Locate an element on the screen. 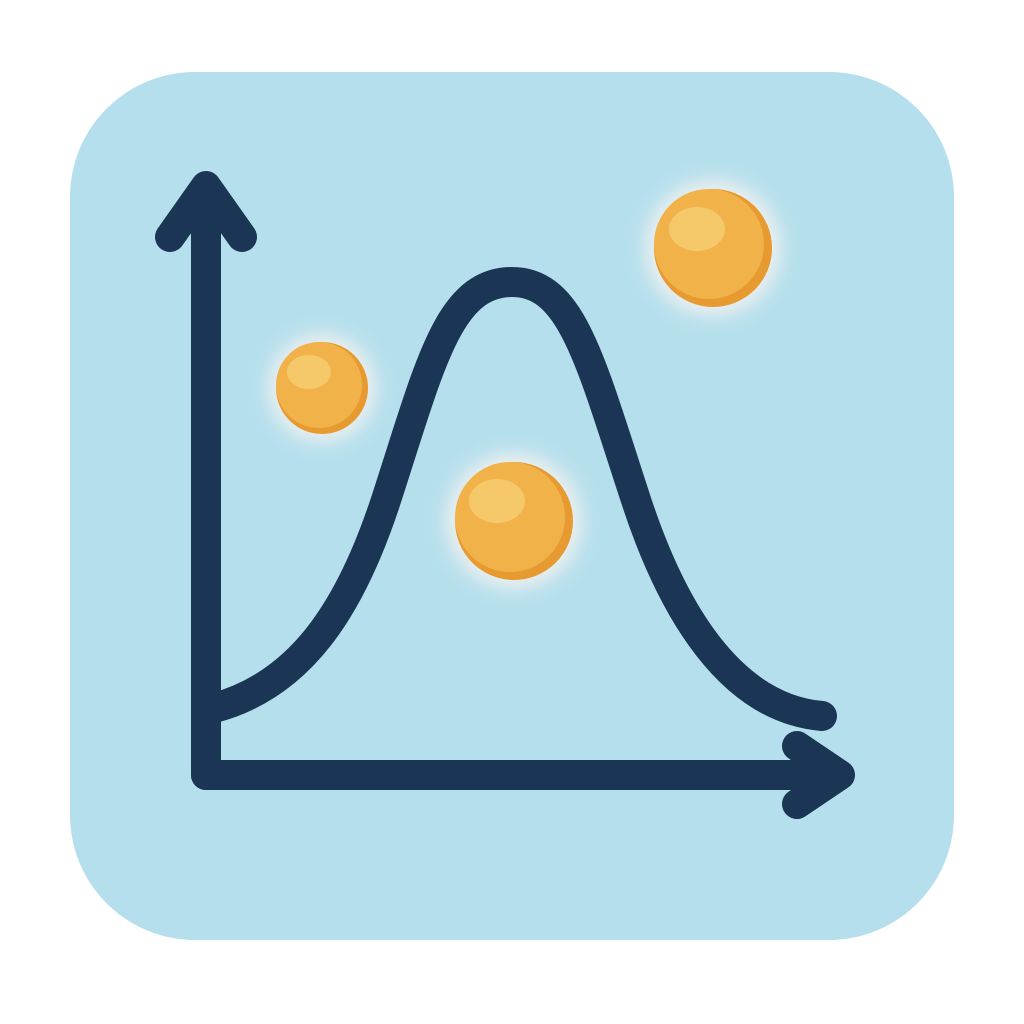  dot-center-icon is located at coordinates (514, 521).